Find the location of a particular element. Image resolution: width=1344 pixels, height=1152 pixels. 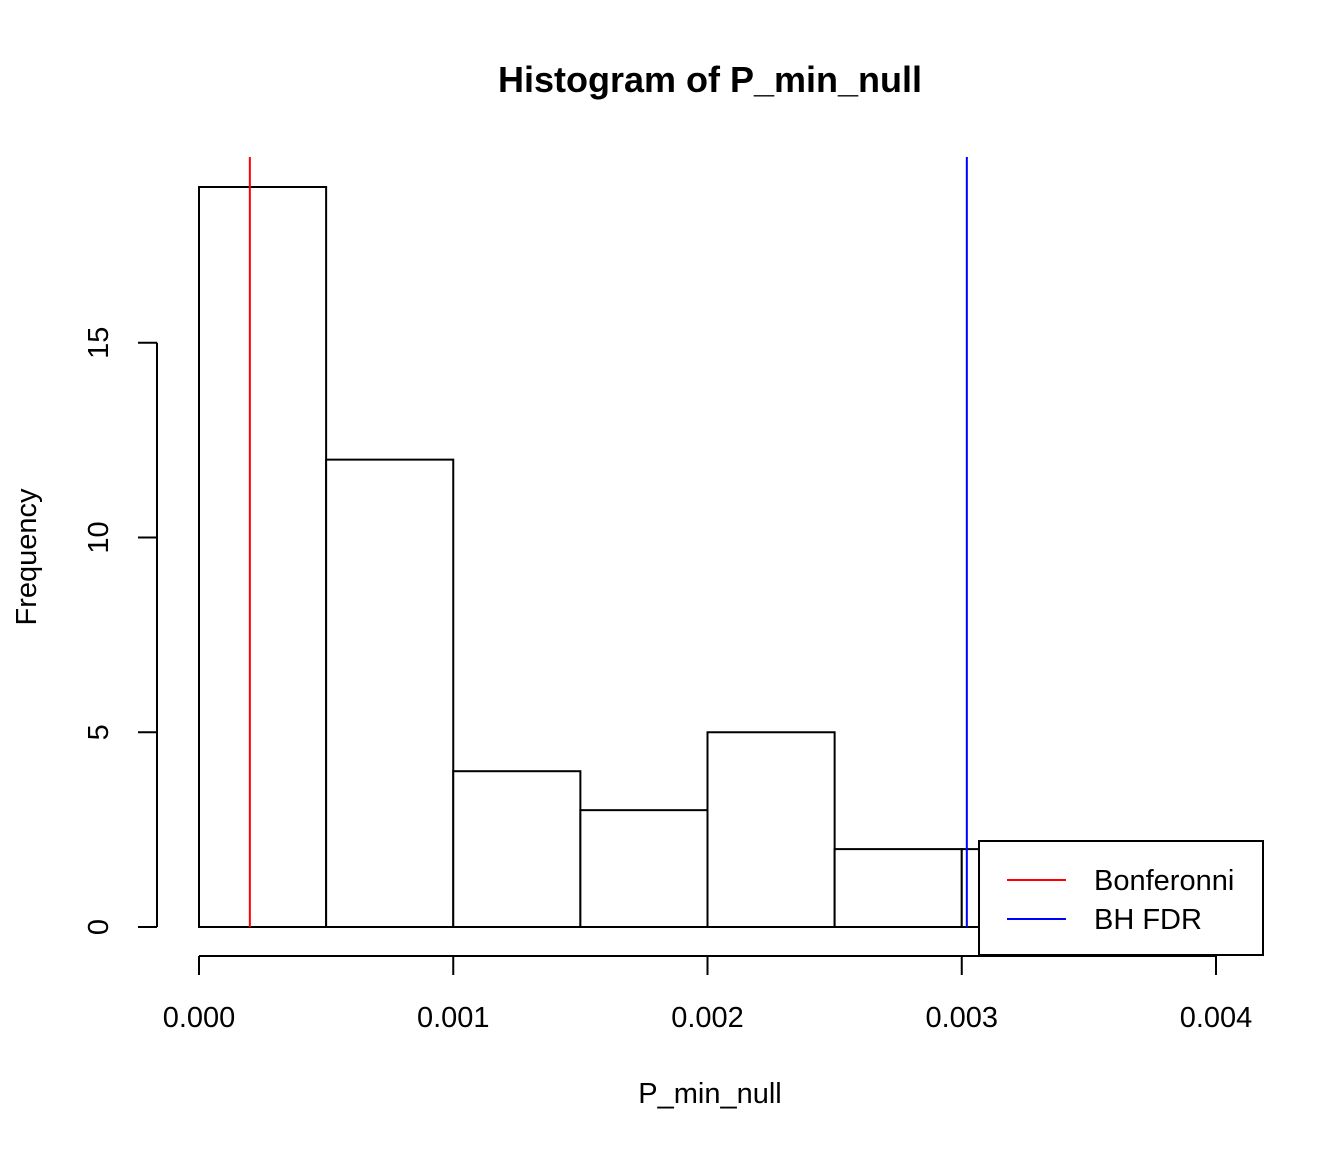

x-tick-label: 0.002 is located at coordinates (707, 1018).